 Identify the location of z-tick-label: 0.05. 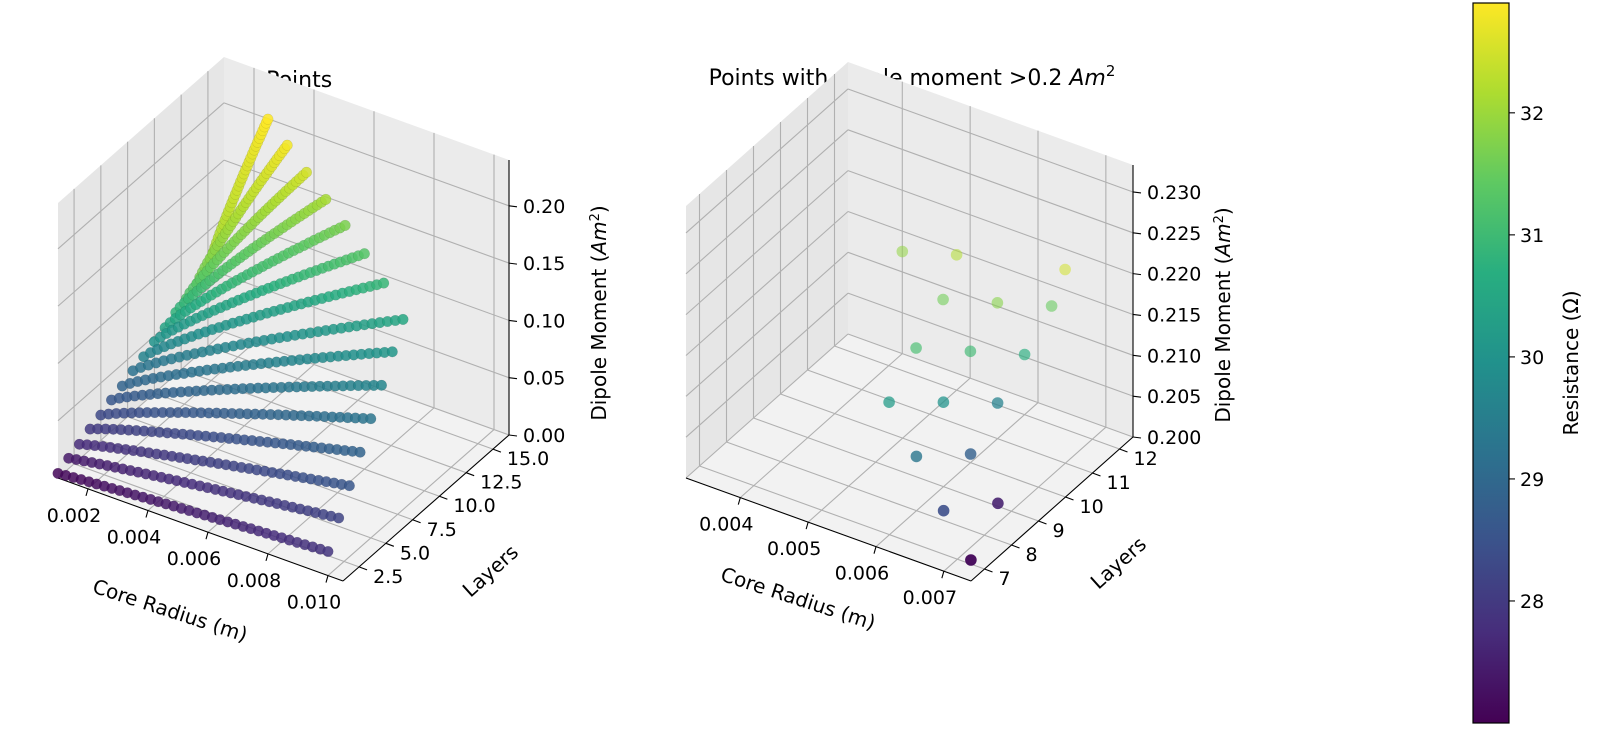
(544, 379).